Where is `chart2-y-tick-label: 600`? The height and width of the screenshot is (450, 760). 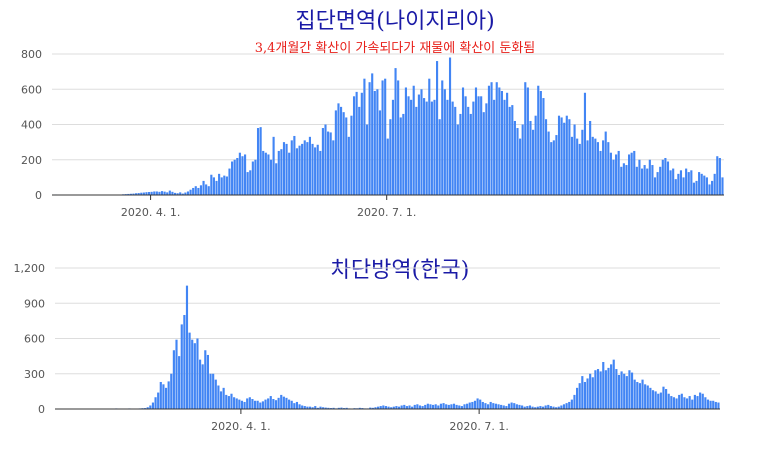 chart2-y-tick-label: 600 is located at coordinates (34, 339).